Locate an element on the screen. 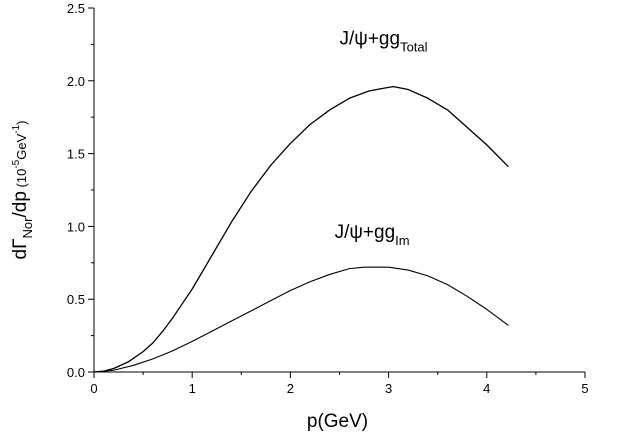 Image resolution: width=617 pixels, height=438 pixels. x-tick-label: 1 is located at coordinates (192, 388).